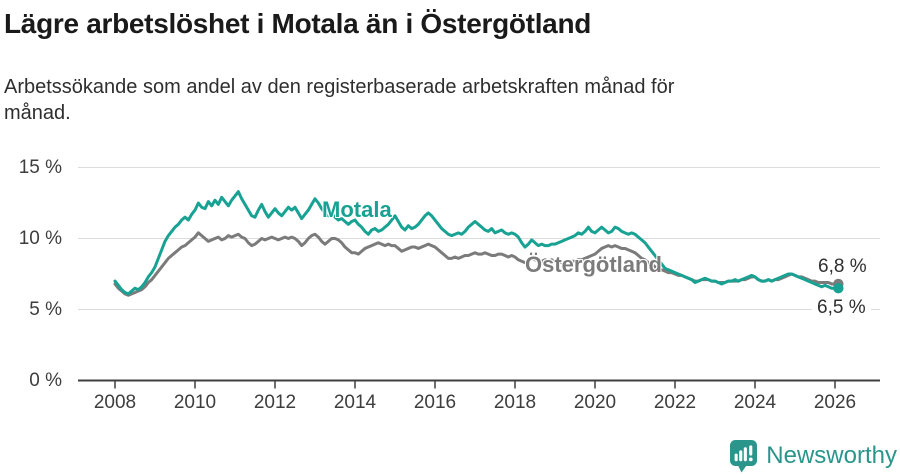 The image size is (900, 474). Describe the element at coordinates (593, 264) in the screenshot. I see `series-label-ostergotland: Östergötland` at that location.